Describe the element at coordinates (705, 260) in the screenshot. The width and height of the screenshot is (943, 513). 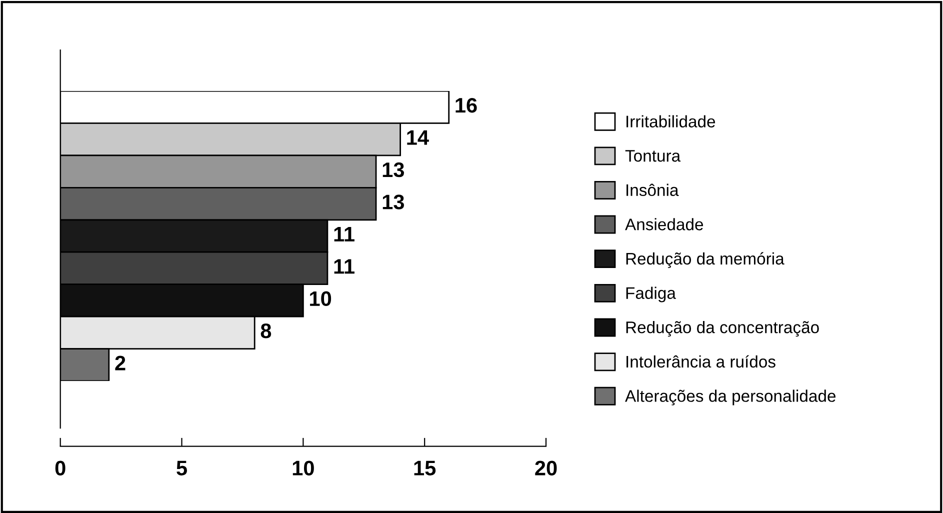
I see `legend-label: Redução da memória` at that location.